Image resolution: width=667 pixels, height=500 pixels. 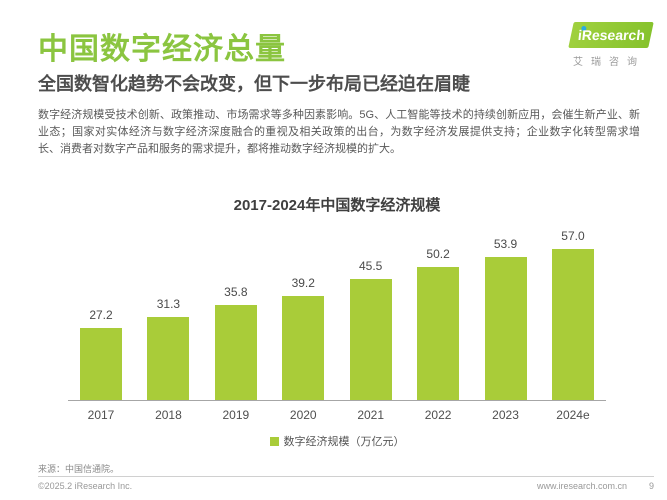 I want to click on logo-brand-cn: 艾瑞咨询, so click(x=611, y=60).